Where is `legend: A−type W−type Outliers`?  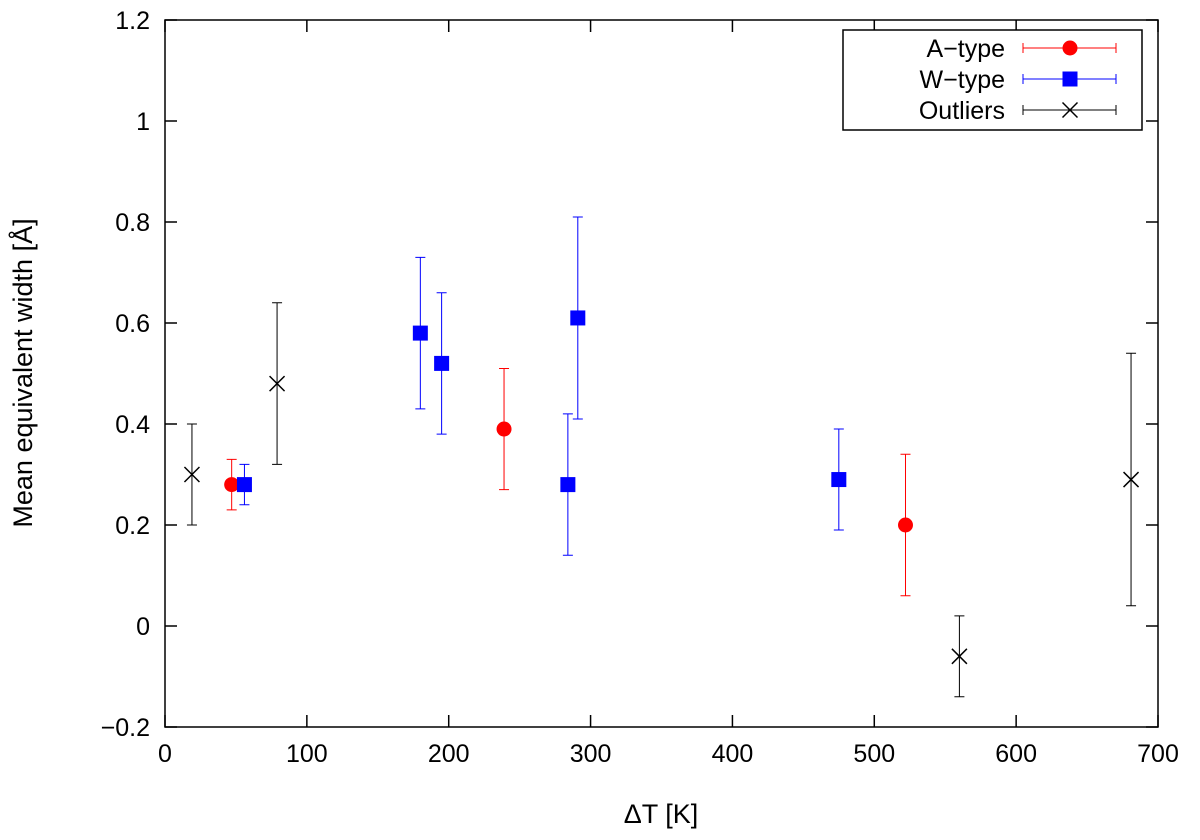
legend: A−type W−type Outliers is located at coordinates (992, 80).